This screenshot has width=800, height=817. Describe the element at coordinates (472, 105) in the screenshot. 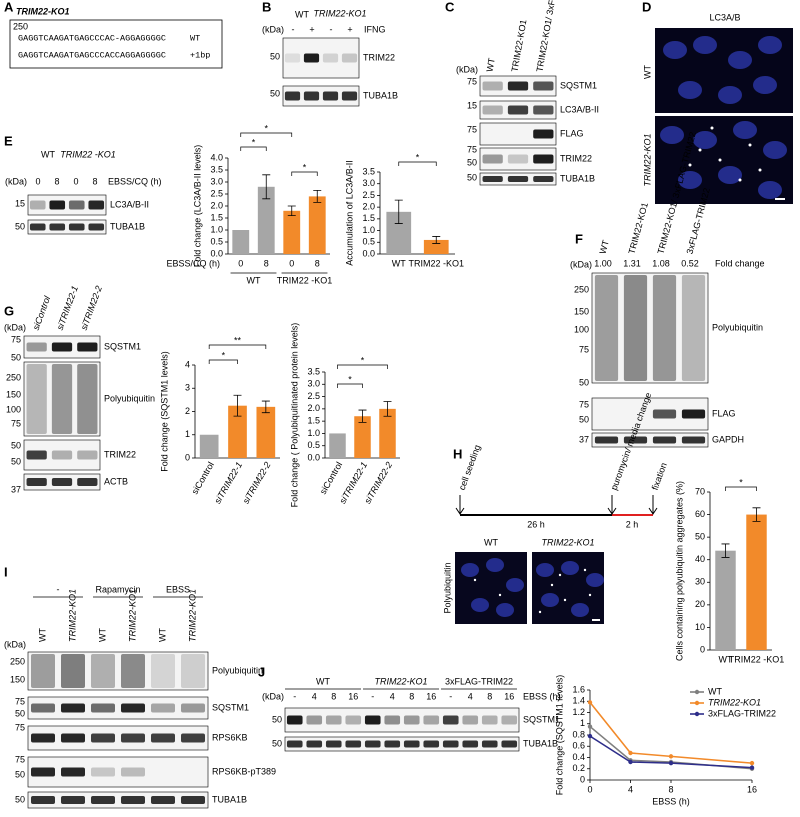

I see `kda-marker: 15` at that location.